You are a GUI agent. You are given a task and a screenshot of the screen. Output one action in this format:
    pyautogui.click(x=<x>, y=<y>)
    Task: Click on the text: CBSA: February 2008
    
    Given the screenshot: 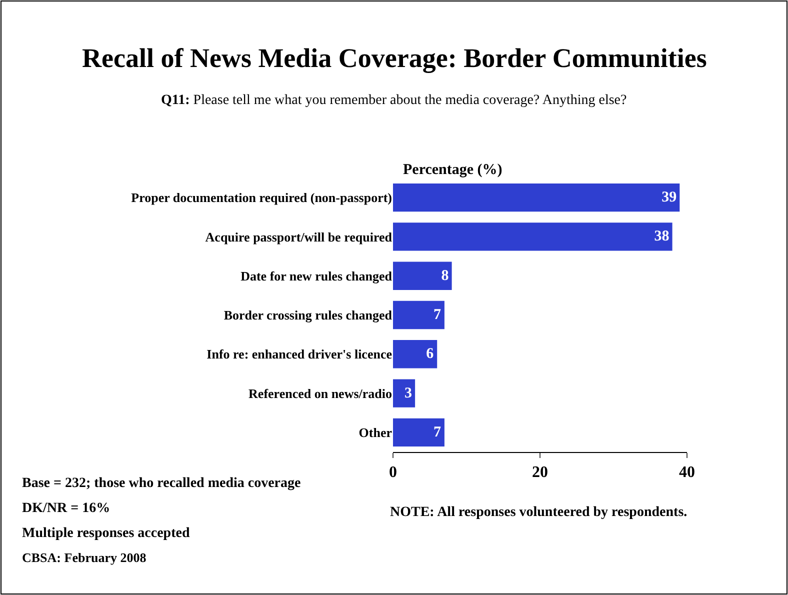 What is the action you would take?
    pyautogui.click(x=84, y=557)
    